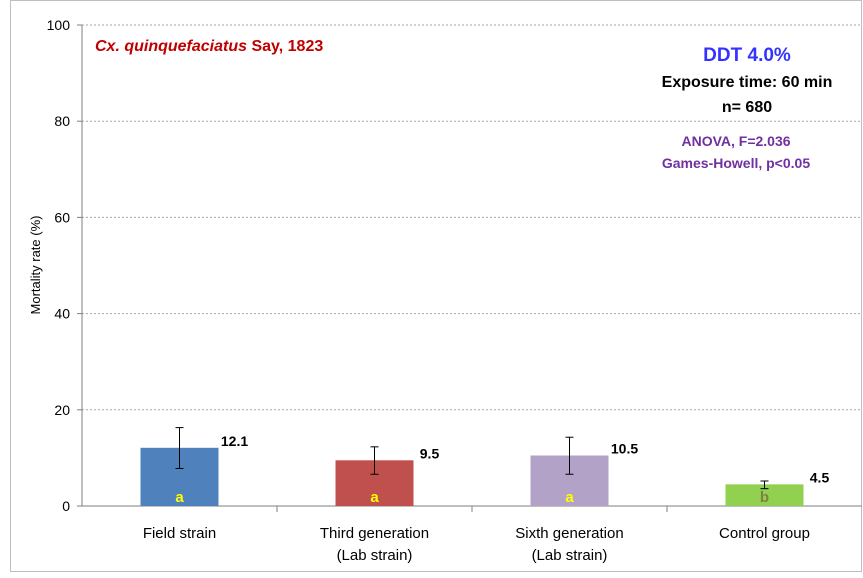 Image resolution: width=863 pixels, height=578 pixels. Describe the element at coordinates (624, 448) in the screenshot. I see `data-label-2: 10.5` at that location.